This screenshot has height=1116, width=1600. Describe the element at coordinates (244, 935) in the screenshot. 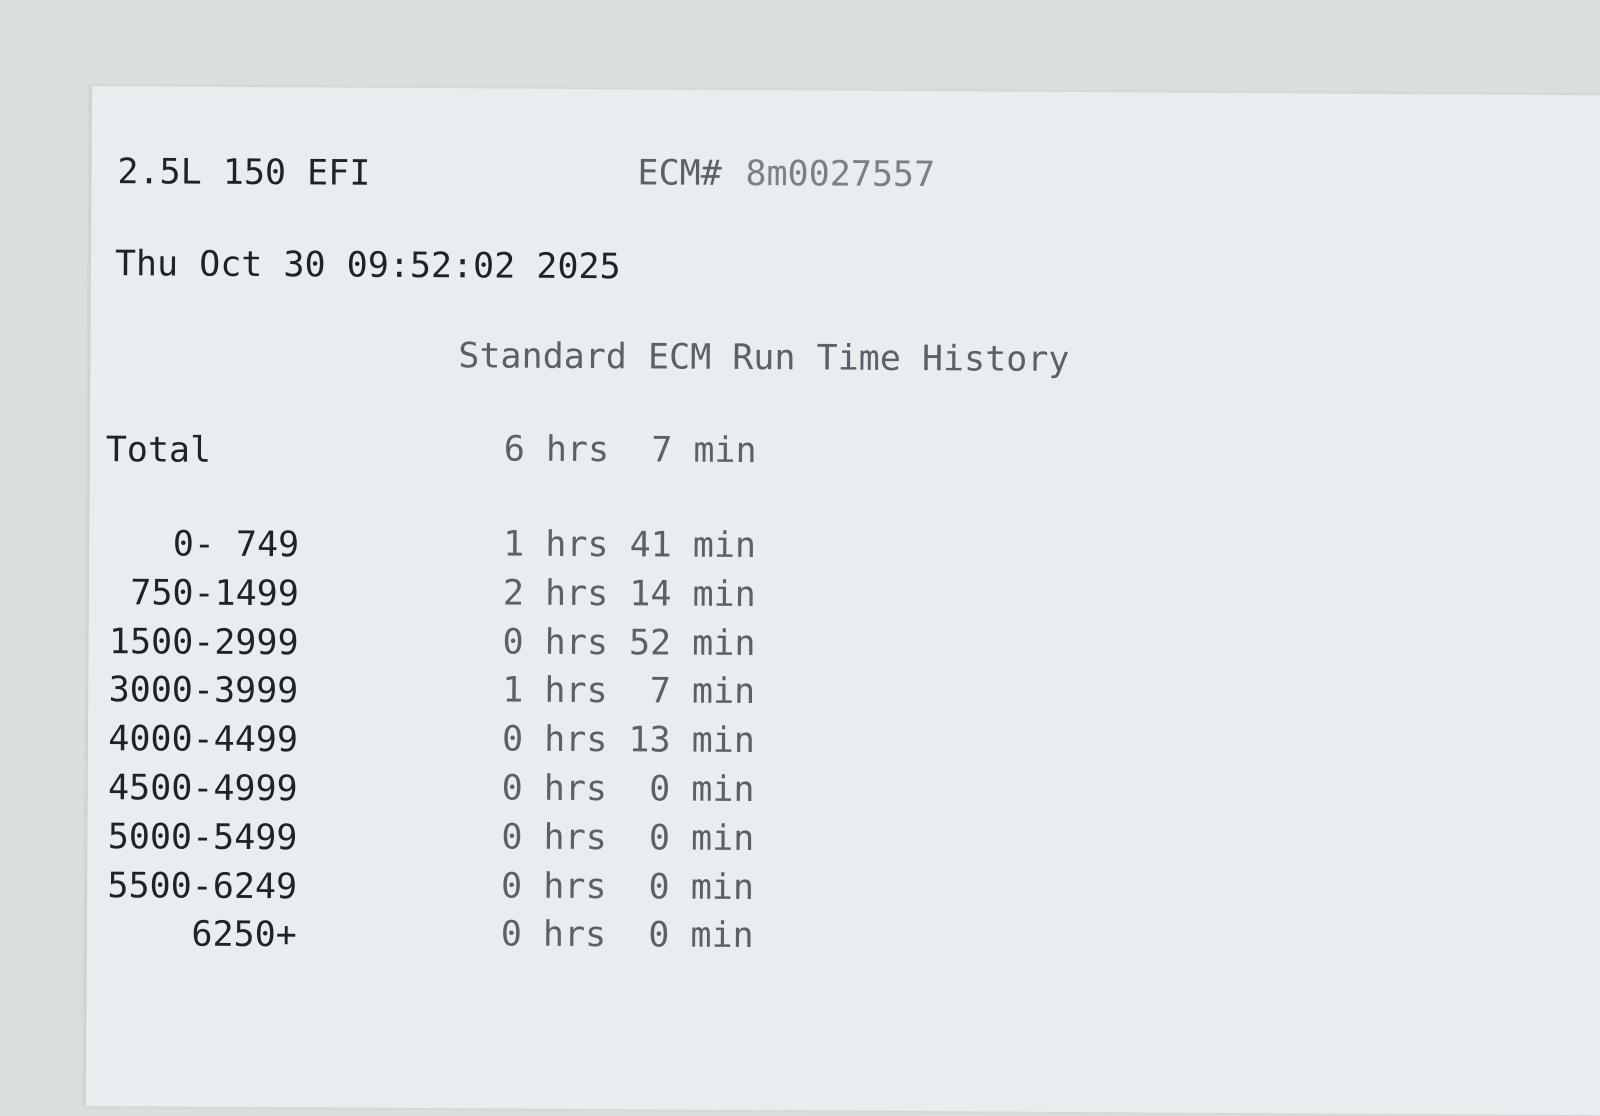

I see `rpm-range: 6250+` at that location.